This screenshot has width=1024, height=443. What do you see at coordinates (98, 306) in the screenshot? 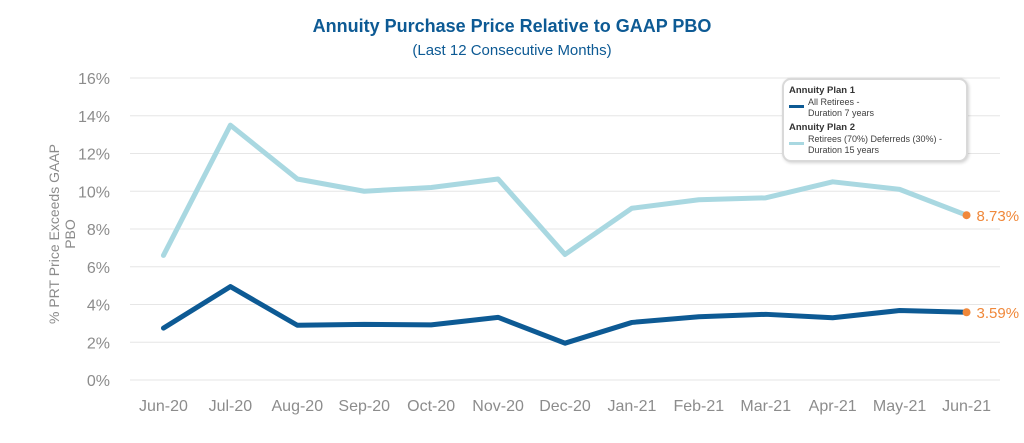
I see `y-tick-label: 4%` at bounding box center [98, 306].